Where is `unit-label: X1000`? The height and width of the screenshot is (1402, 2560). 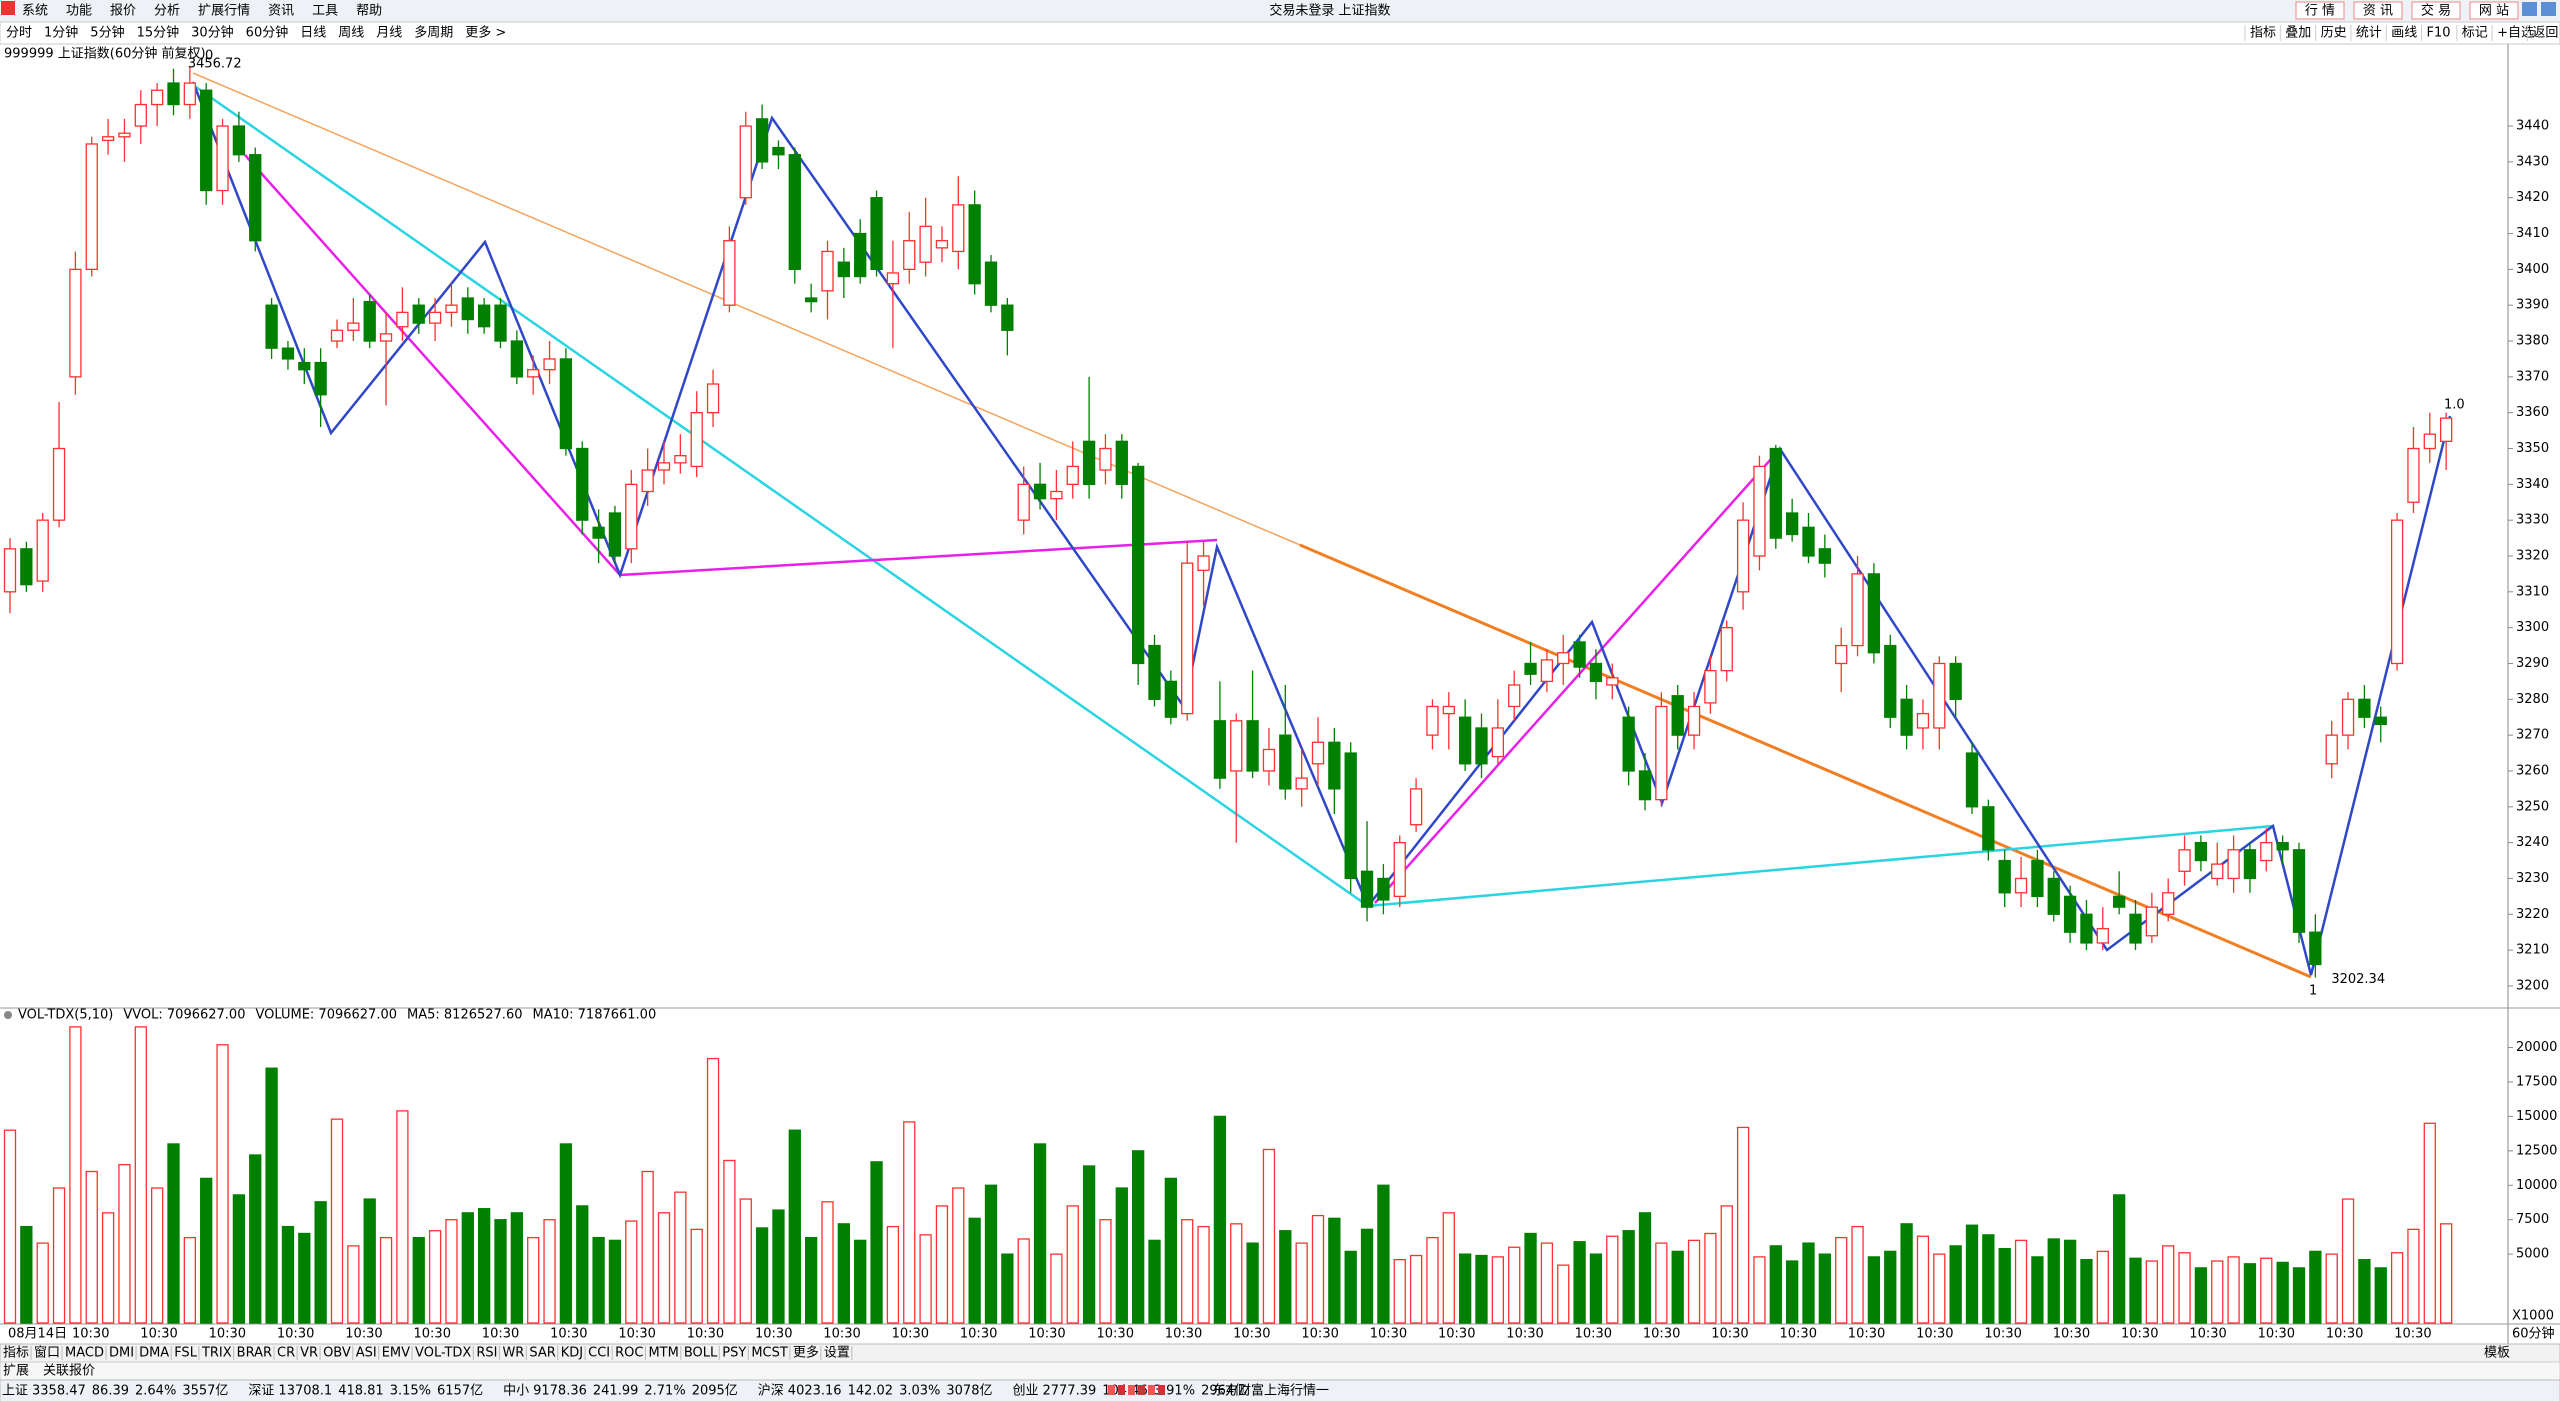
unit-label: X1000 is located at coordinates (2533, 1316).